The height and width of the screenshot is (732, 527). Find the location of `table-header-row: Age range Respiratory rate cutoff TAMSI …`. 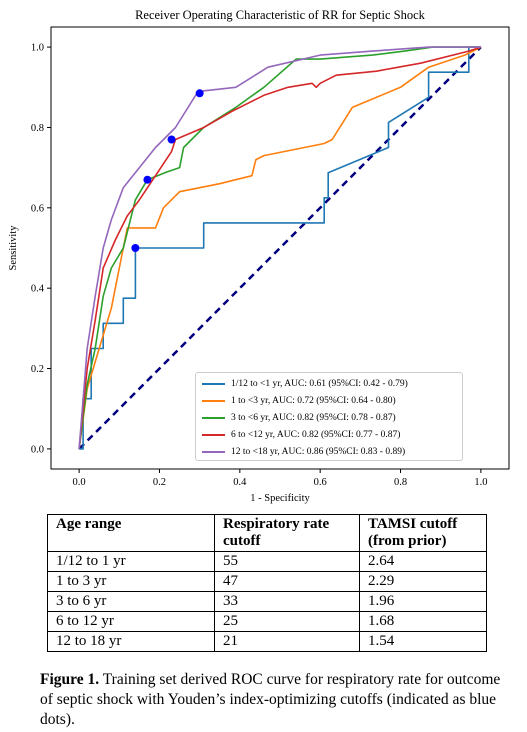

table-header-row: Age range Respiratory rate cutoff TAMSI … is located at coordinates (267, 533).